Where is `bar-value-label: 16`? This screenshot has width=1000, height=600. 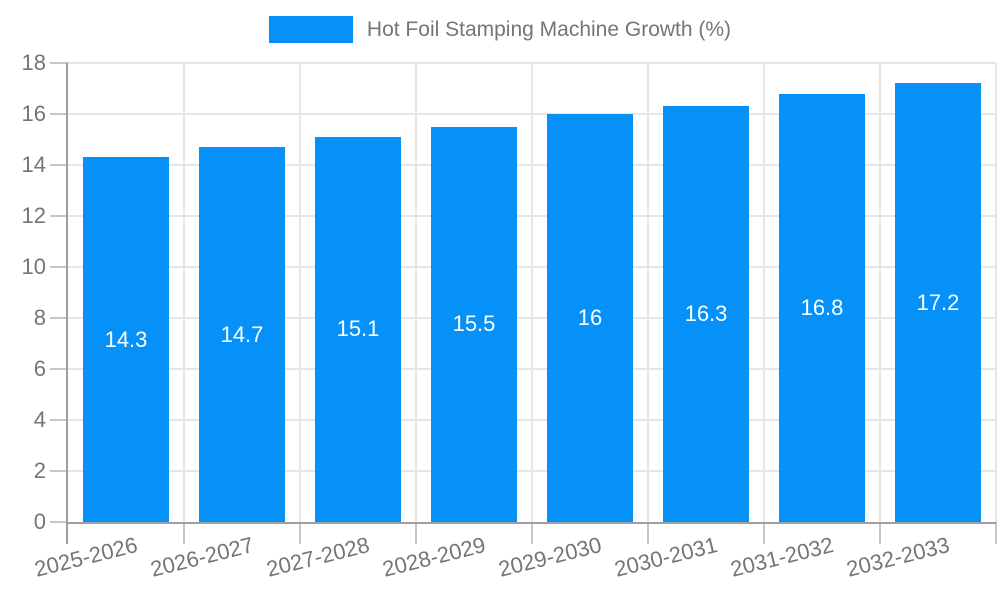 bar-value-label: 16 is located at coordinates (590, 317).